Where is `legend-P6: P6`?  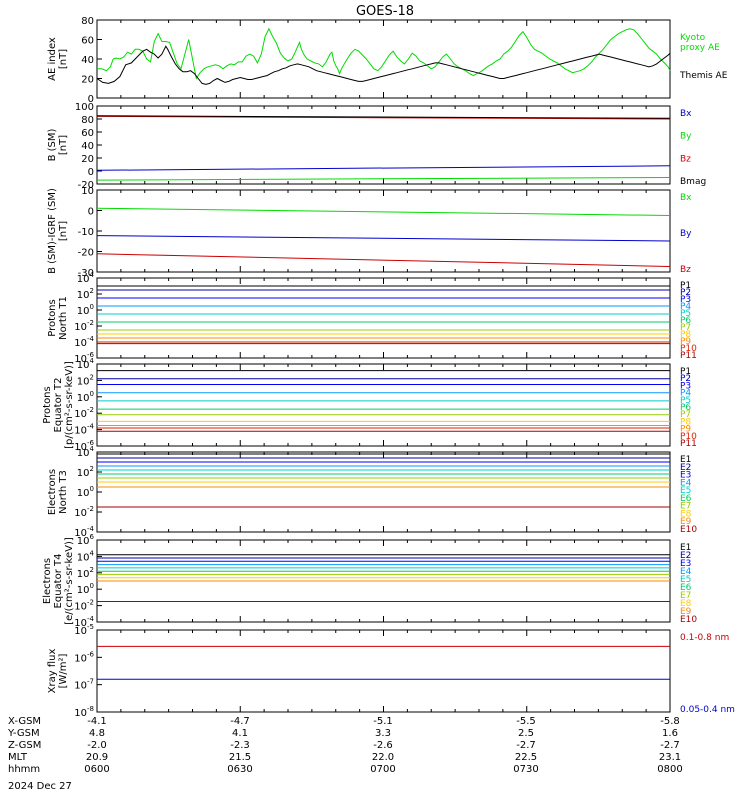
legend-P6: P6 is located at coordinates (685, 321).